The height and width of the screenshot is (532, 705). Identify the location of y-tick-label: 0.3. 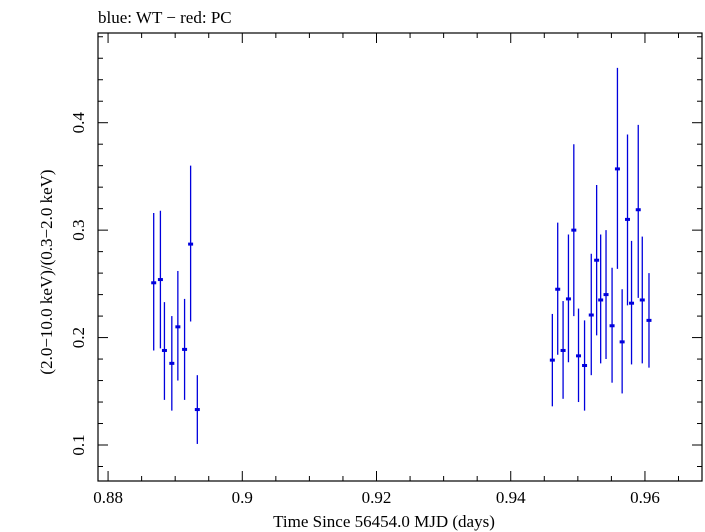
(78, 230).